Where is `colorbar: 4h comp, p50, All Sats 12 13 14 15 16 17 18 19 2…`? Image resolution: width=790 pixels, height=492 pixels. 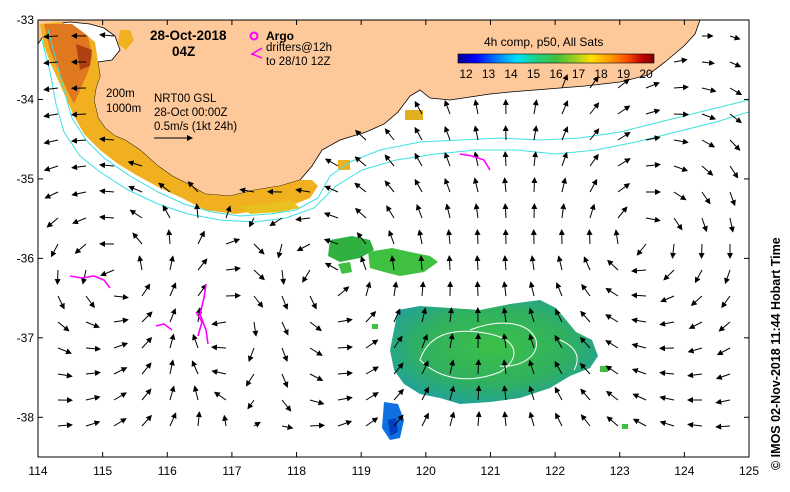 colorbar: 4h comp, p50, All Sats 12 13 14 15 16 17 18 19 2… is located at coordinates (556, 58).